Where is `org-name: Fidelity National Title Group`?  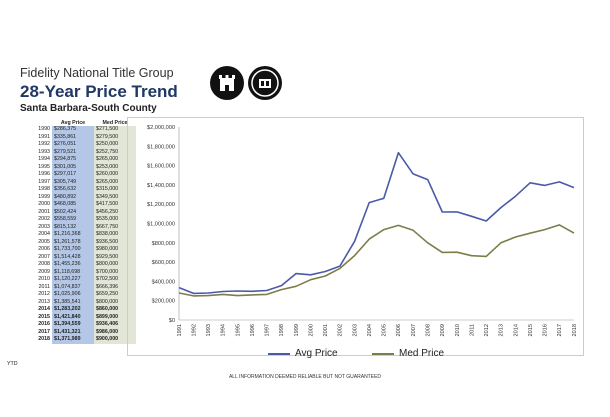 org-name: Fidelity National Title Group is located at coordinates (97, 73).